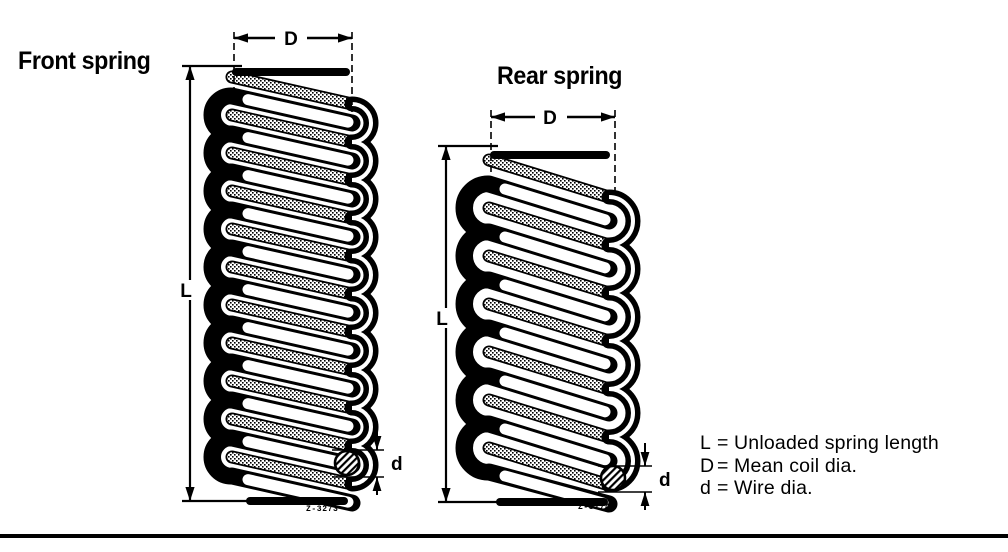 The height and width of the screenshot is (552, 1008). What do you see at coordinates (819, 488) in the screenshot?
I see `legend-row-d: d = Wire dia.` at bounding box center [819, 488].